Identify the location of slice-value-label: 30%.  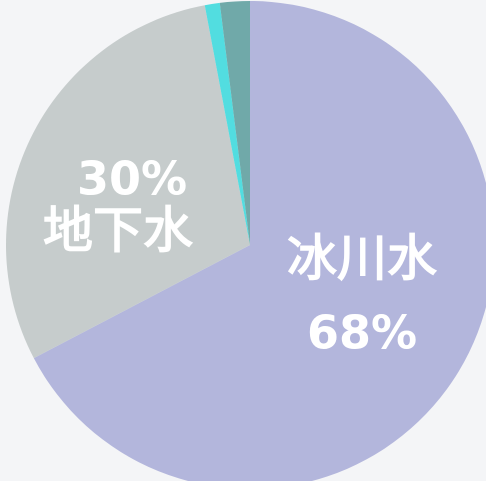
(132, 179).